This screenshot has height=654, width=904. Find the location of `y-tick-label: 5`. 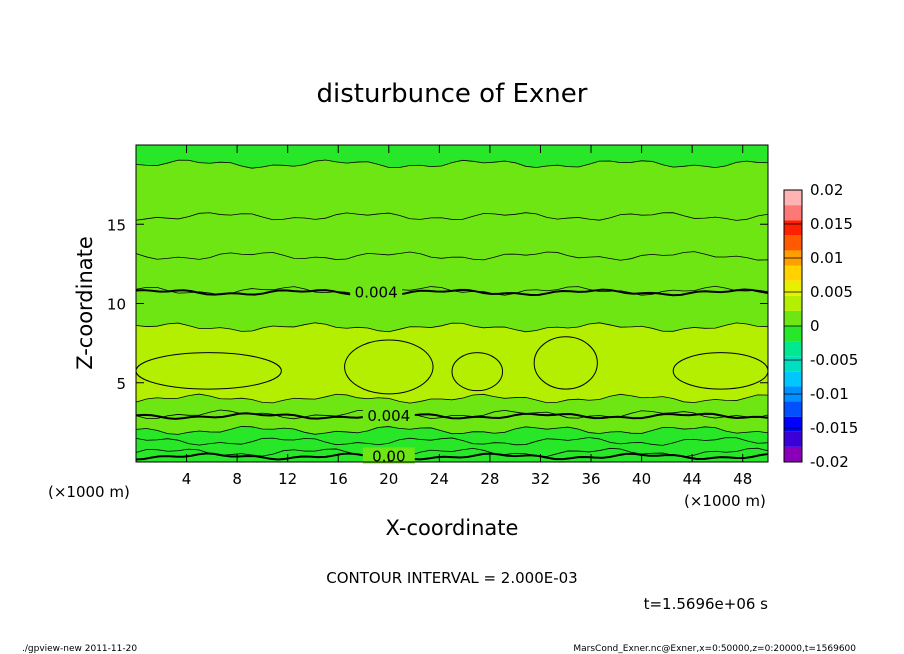

y-tick-label: 5 is located at coordinates (121, 384).